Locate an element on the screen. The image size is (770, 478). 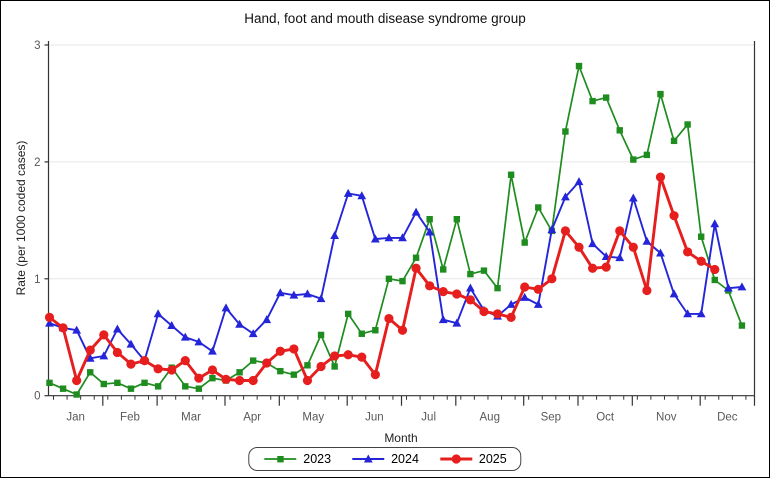
y-tick-label: 0 is located at coordinates (37, 397).